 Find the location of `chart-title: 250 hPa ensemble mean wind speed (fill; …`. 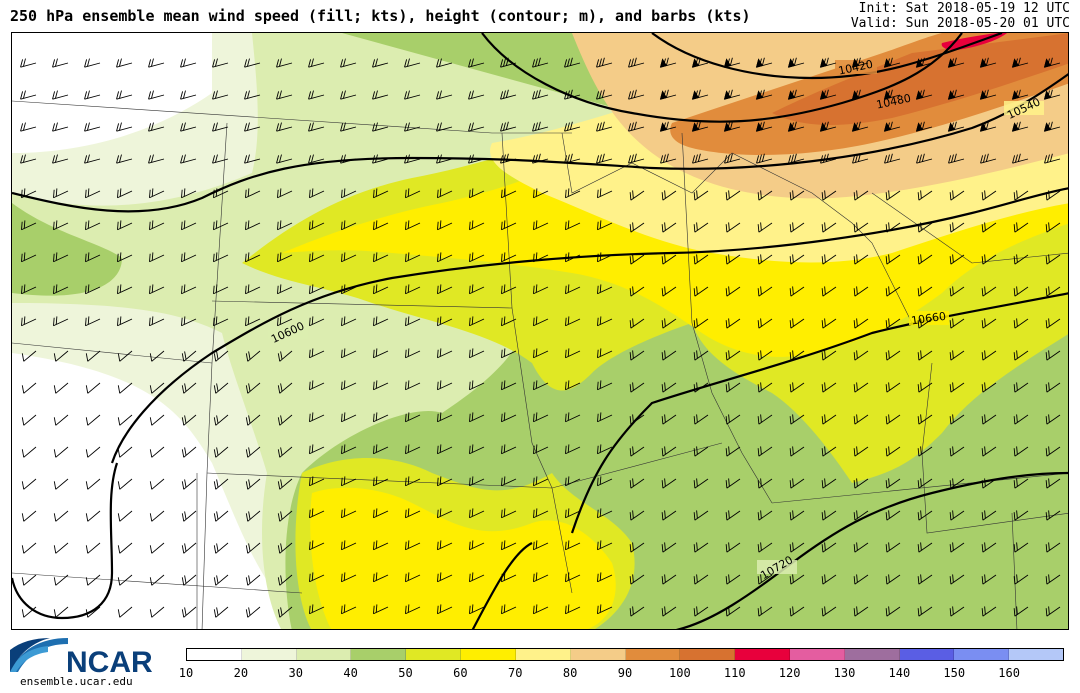

chart-title: 250 hPa ensemble mean wind speed (fill; … is located at coordinates (380, 16).